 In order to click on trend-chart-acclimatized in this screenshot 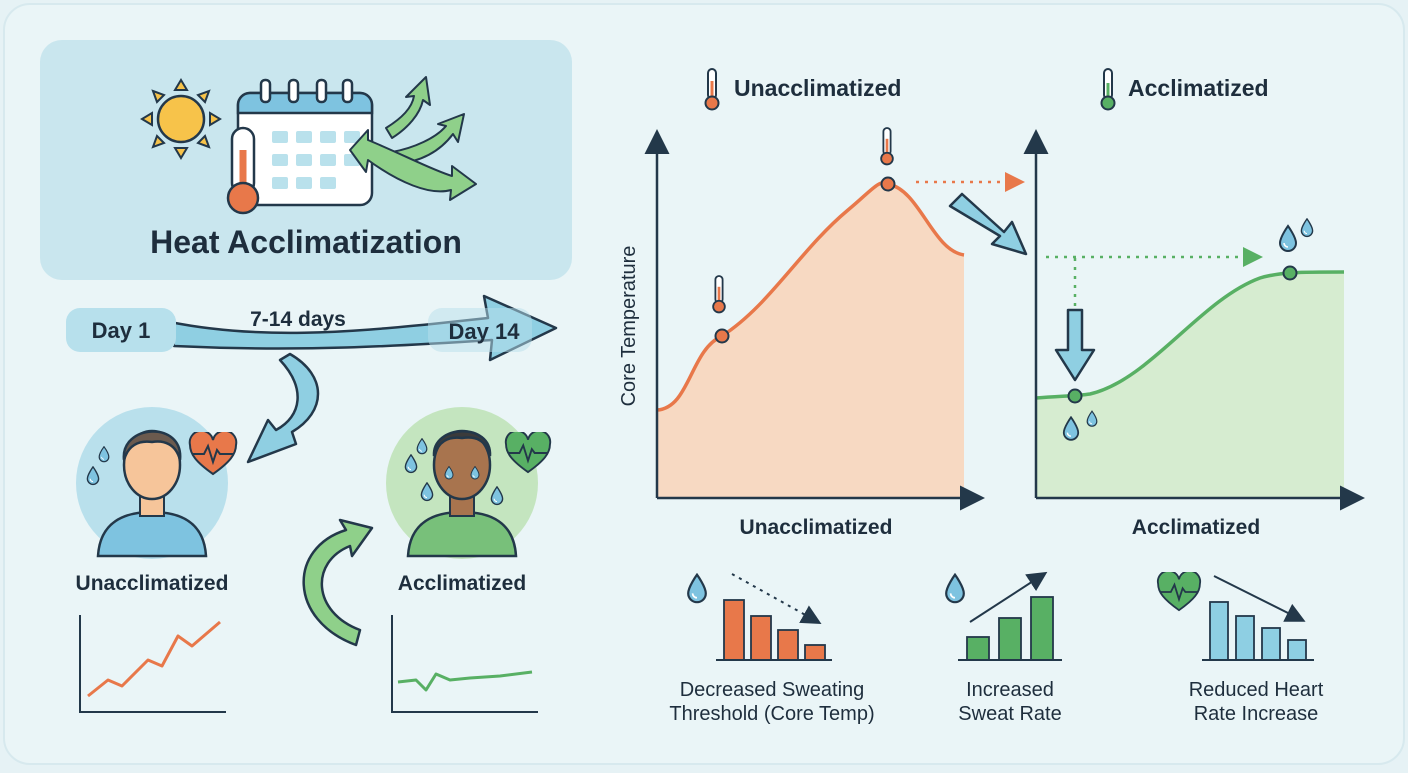, I will do `click(464, 664)`.